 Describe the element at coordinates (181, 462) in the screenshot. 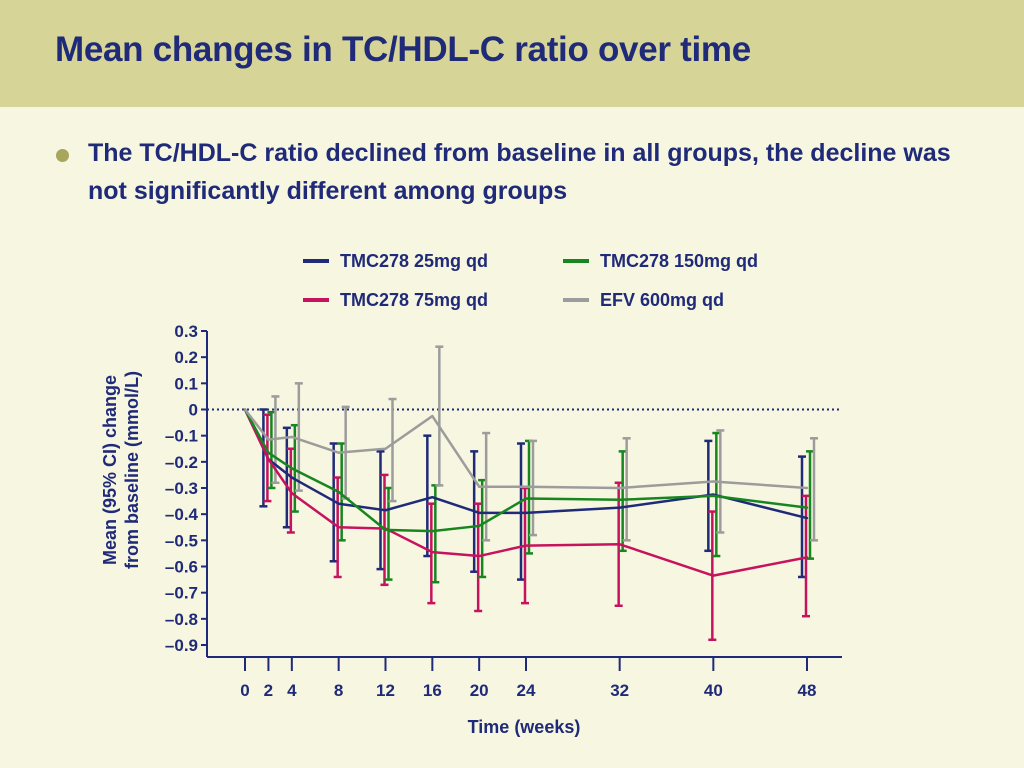

I see `y-tick-label: –0.2` at that location.